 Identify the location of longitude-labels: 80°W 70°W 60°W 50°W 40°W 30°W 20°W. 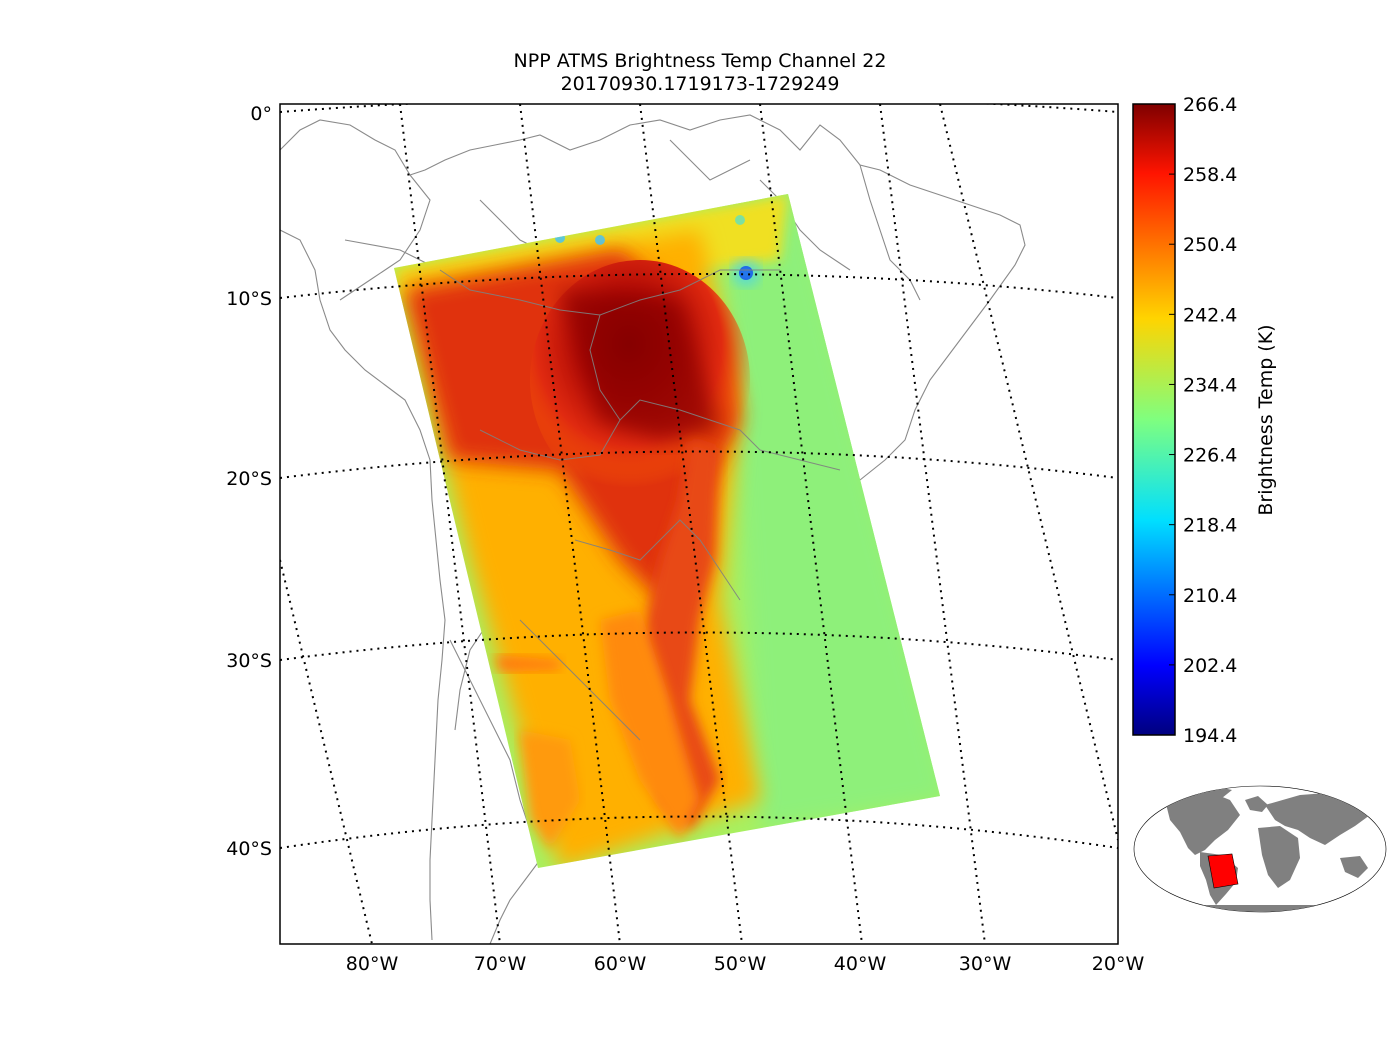
(745, 964).